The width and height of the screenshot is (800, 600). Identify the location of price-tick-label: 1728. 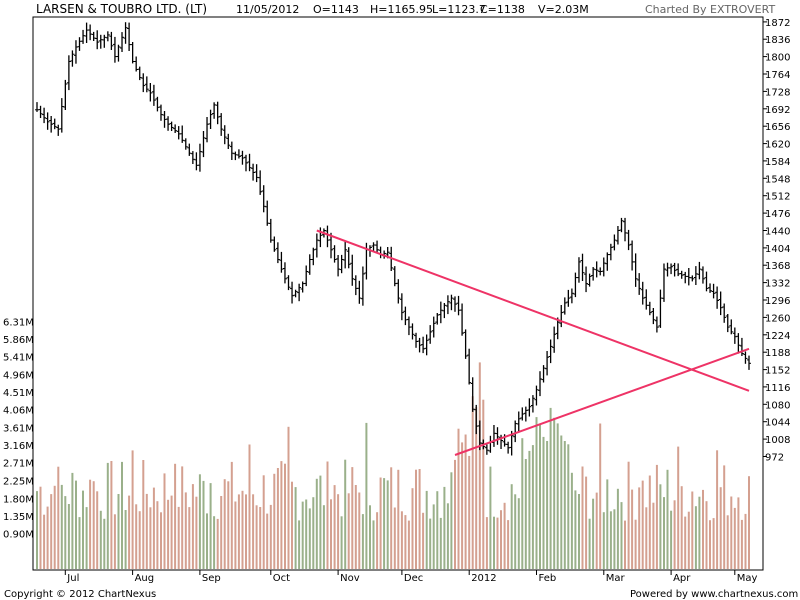
(777, 92).